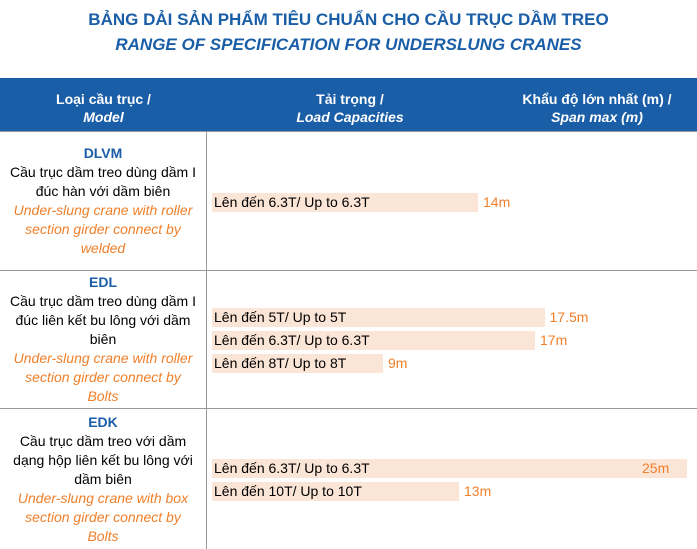 This screenshot has width=697, height=549. Describe the element at coordinates (350, 108) in the screenshot. I see `header-cell: Tải trọng / Load Capacities` at that location.